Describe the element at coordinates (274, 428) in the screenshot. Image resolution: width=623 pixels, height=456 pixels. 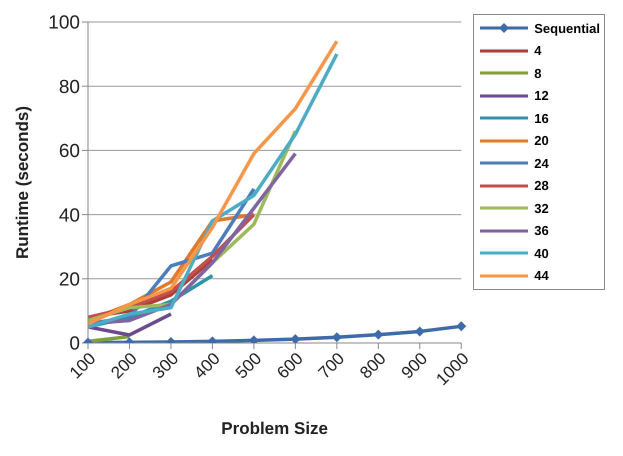
I see `x-axis-title: Problem Size` at that location.